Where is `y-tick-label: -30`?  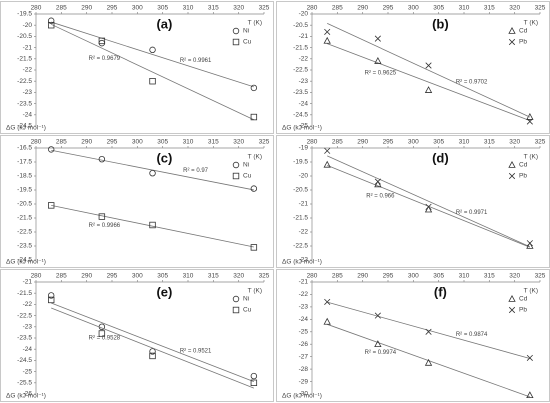
y-tick-label: -30 is located at coordinates (304, 394).